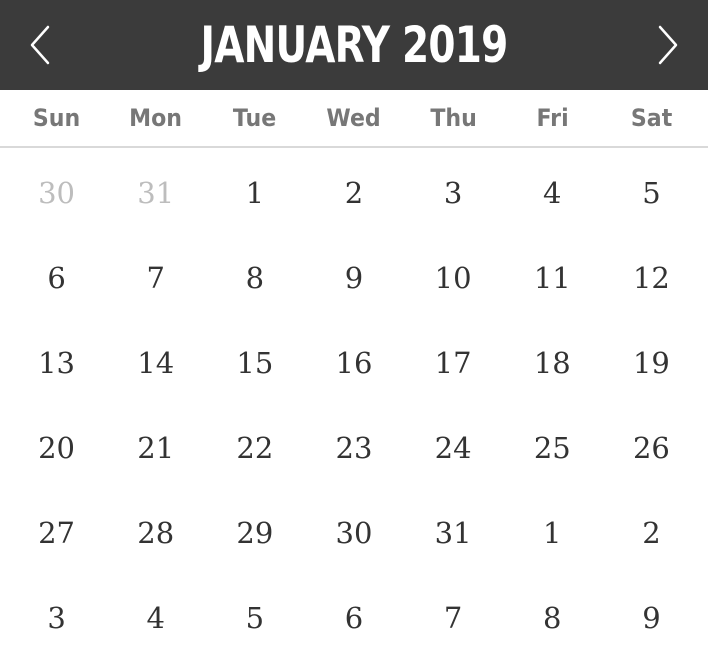  What do you see at coordinates (354, 447) in the screenshot?
I see `day-cell: 23` at bounding box center [354, 447].